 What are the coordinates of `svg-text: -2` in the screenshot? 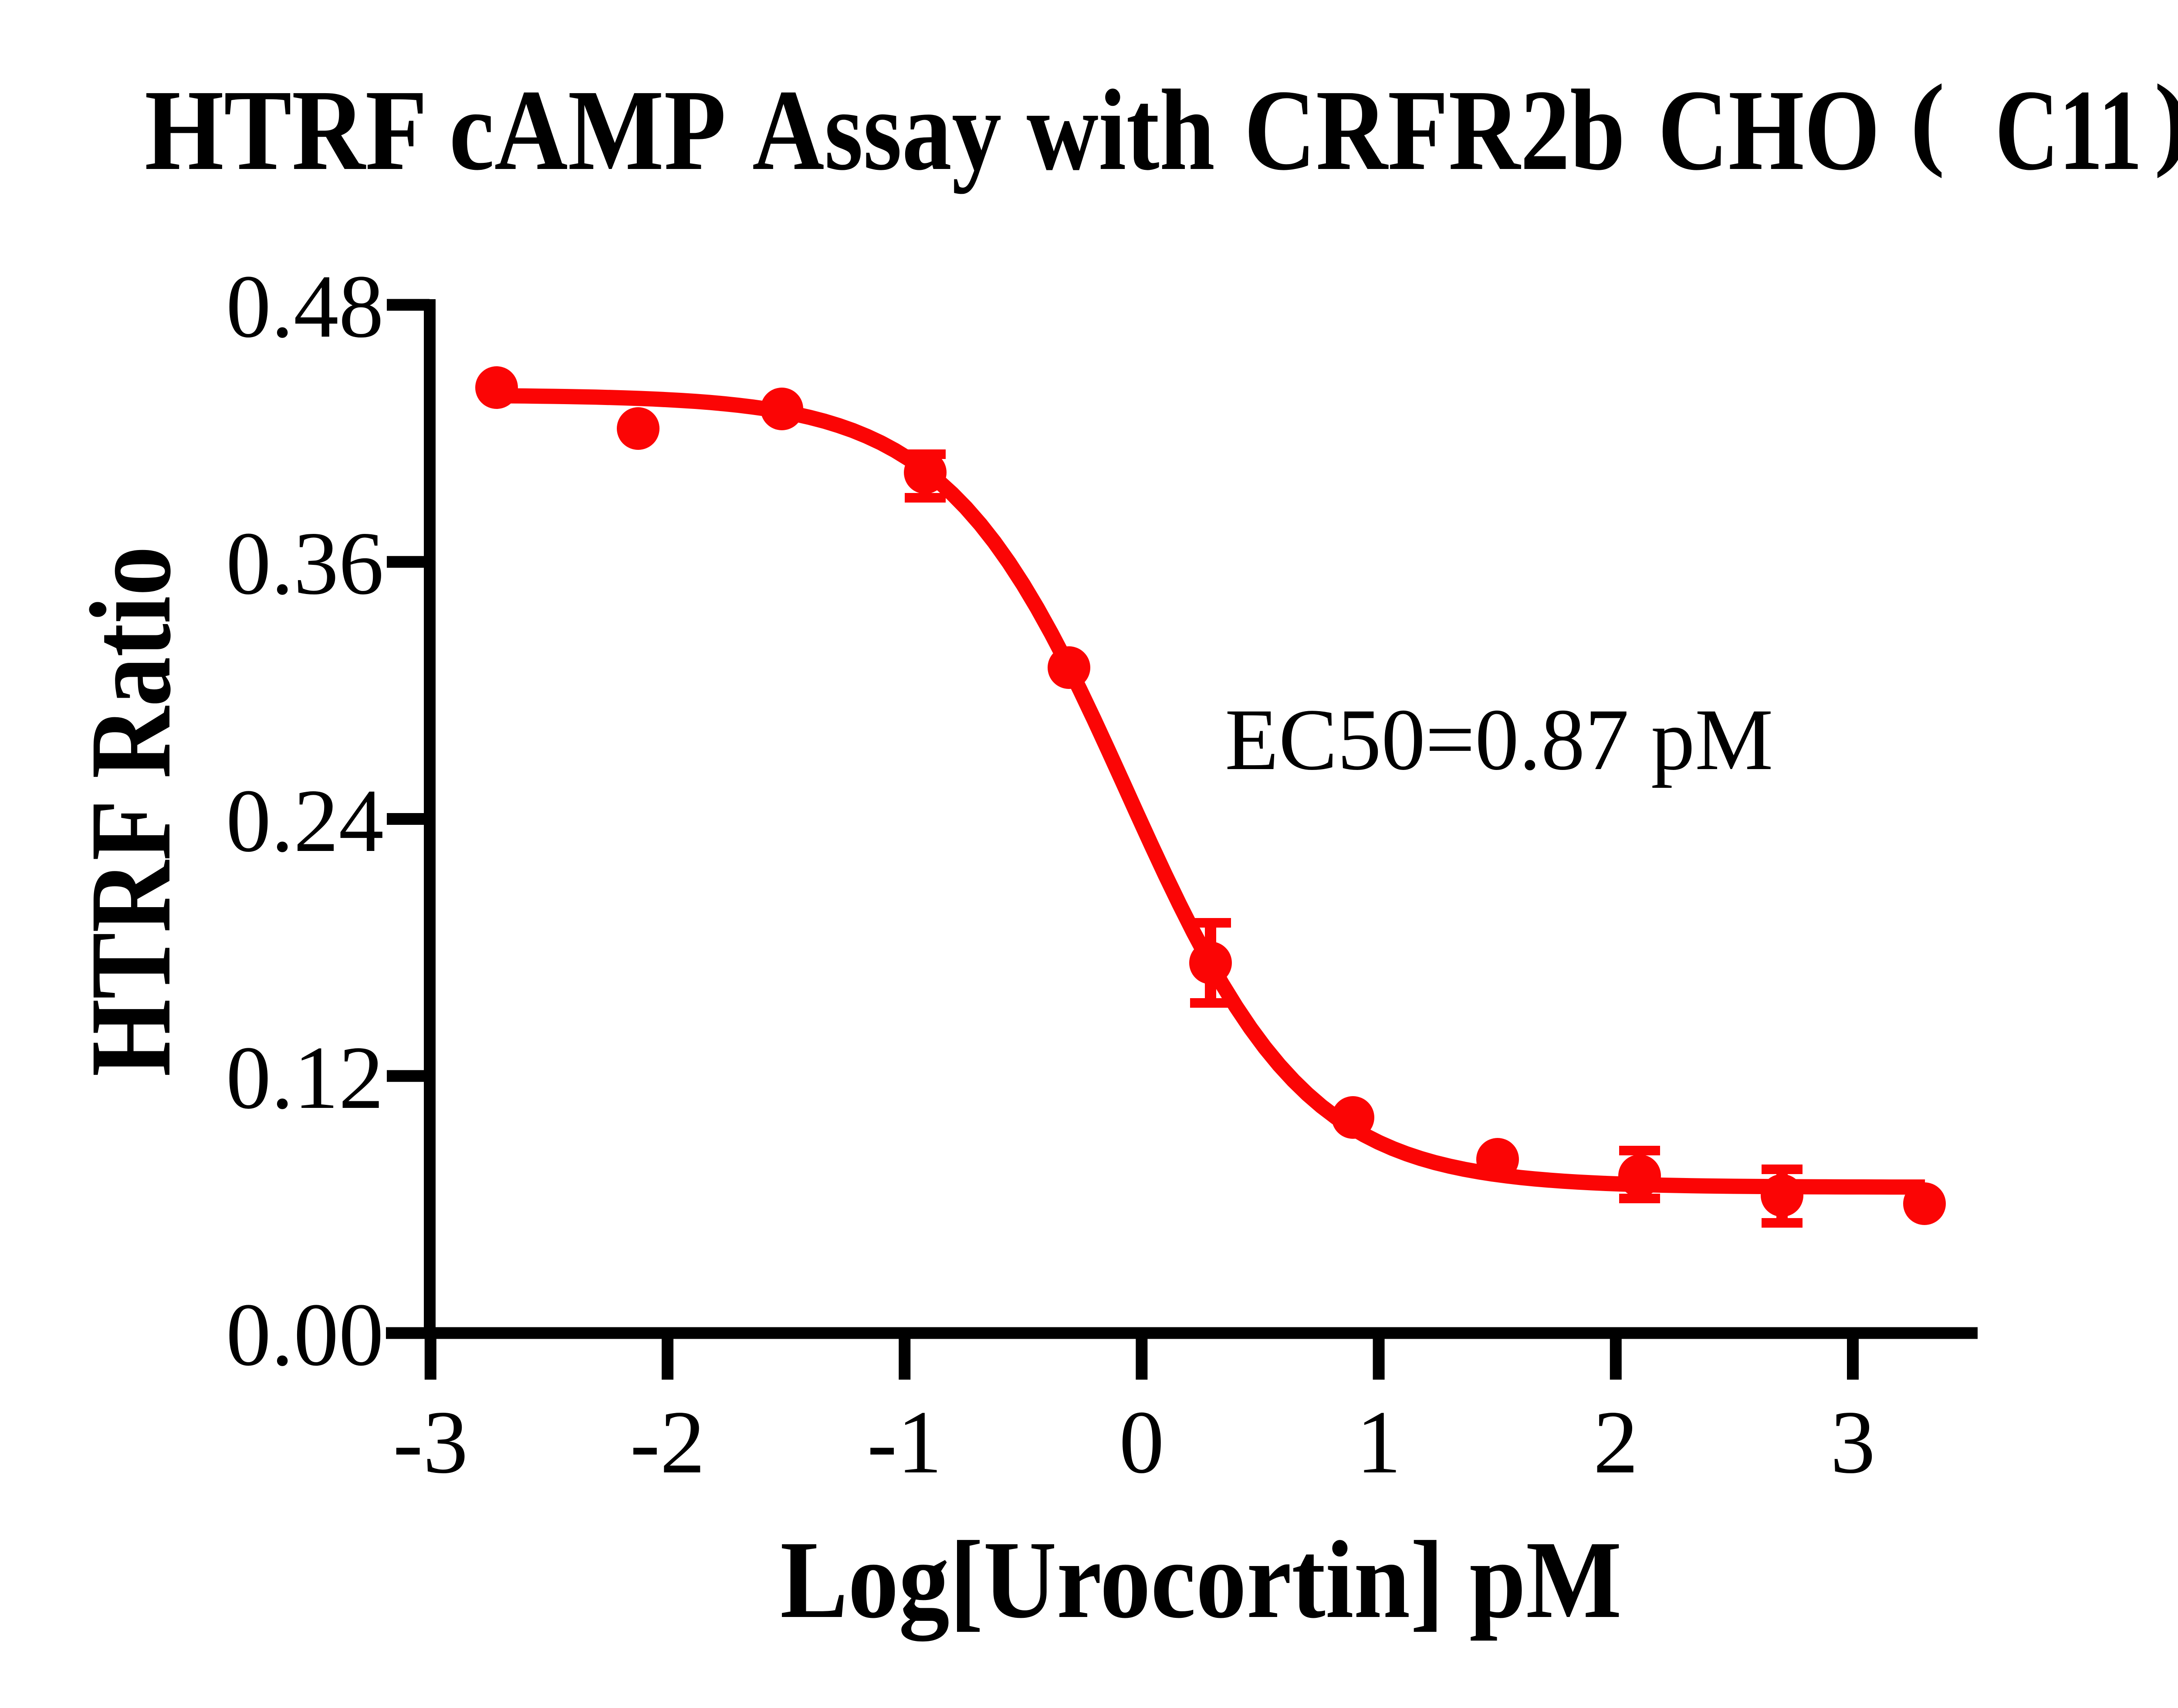 It's located at (667, 1442).